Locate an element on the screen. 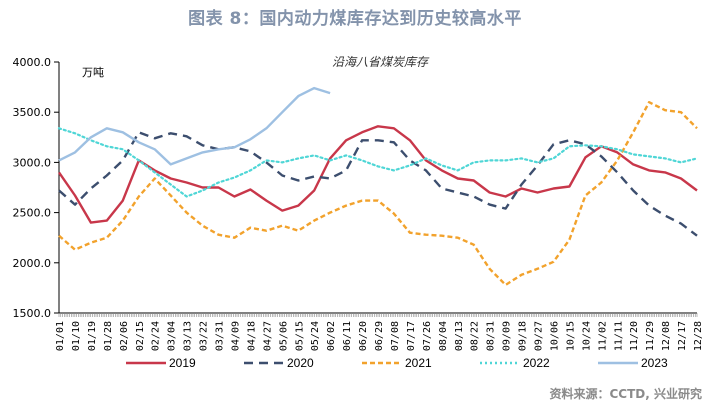 This screenshot has width=710, height=416. x-tick-label: 07/17 is located at coordinates (411, 336).